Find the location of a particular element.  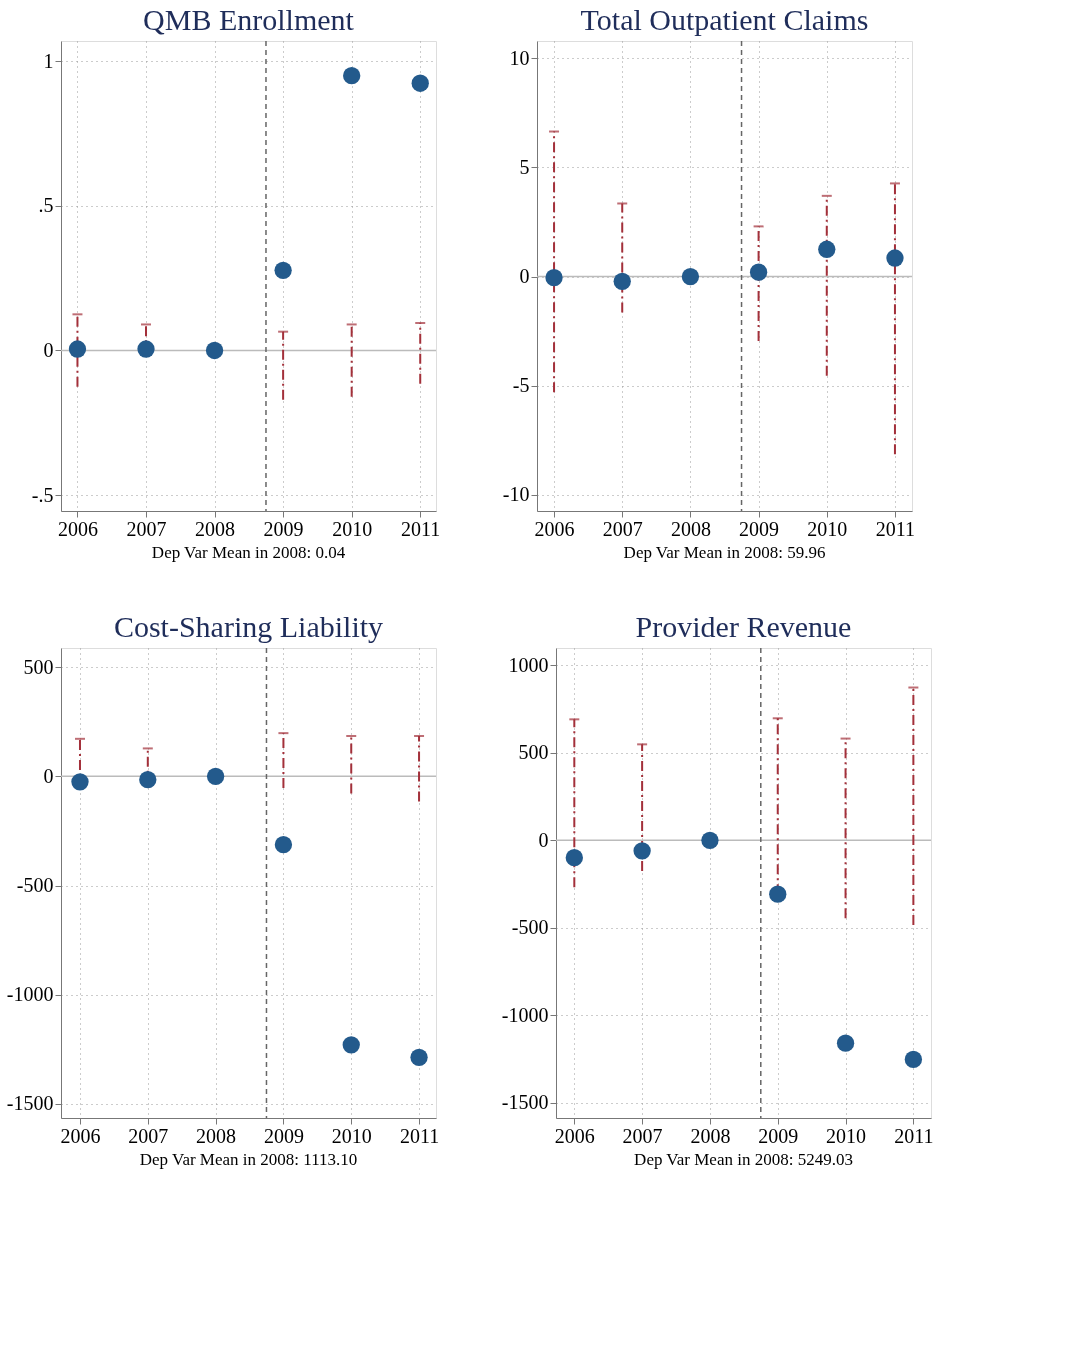

y-tick-label: .5 is located at coordinates (46, 205).